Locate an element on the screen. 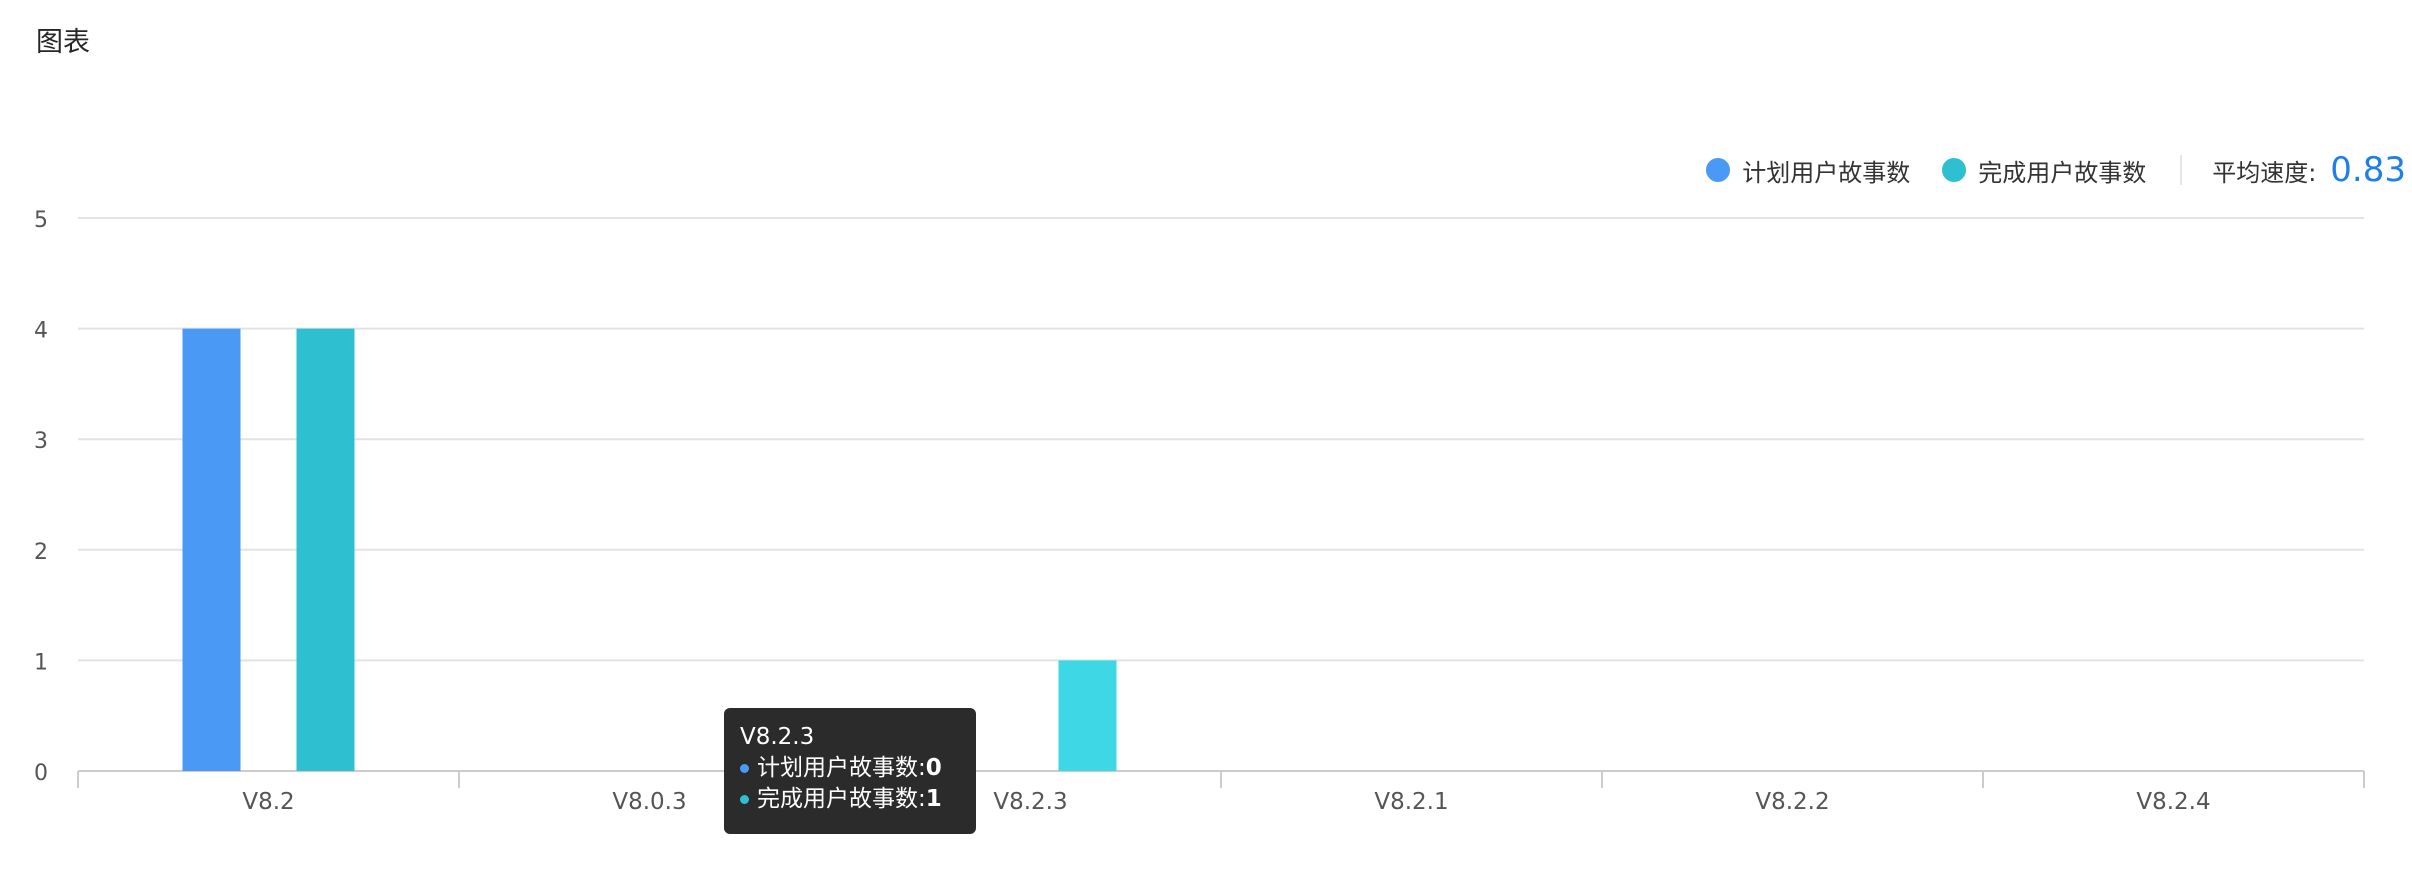 This screenshot has height=878, width=2412. legend-label-completed: 完成用户故事数 is located at coordinates (2062, 172).